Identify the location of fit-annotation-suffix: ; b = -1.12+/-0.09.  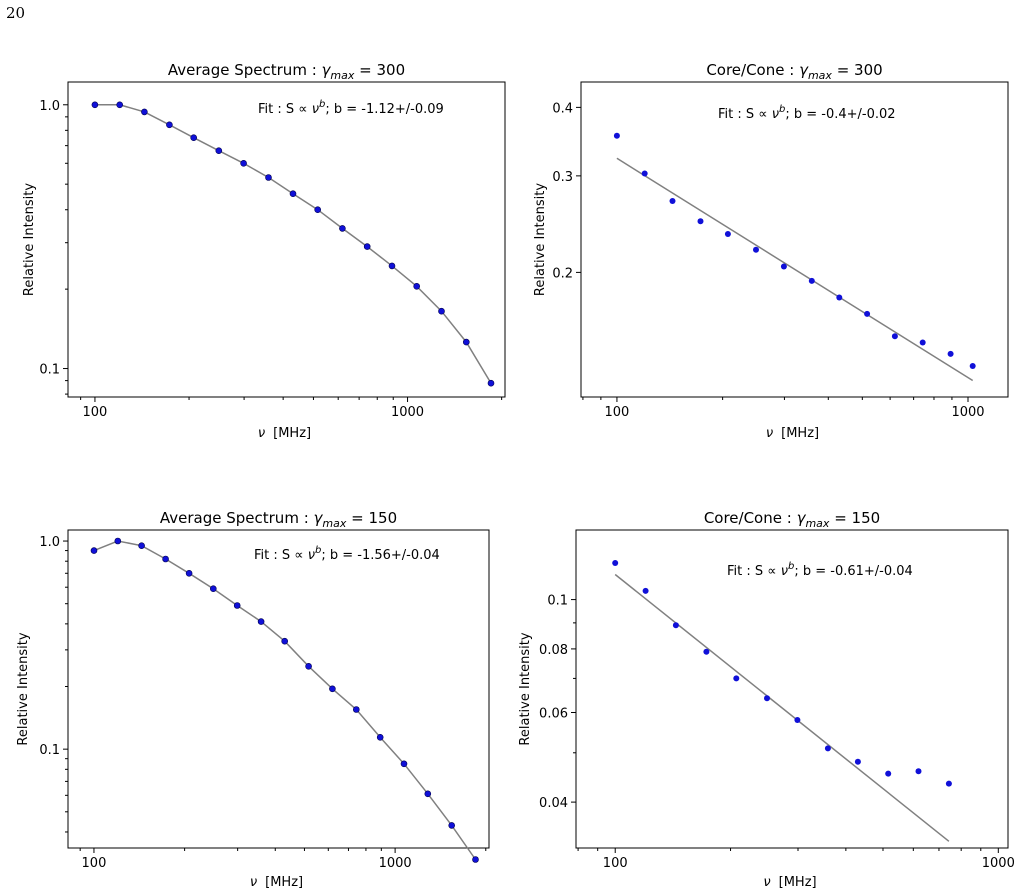
(384, 109).